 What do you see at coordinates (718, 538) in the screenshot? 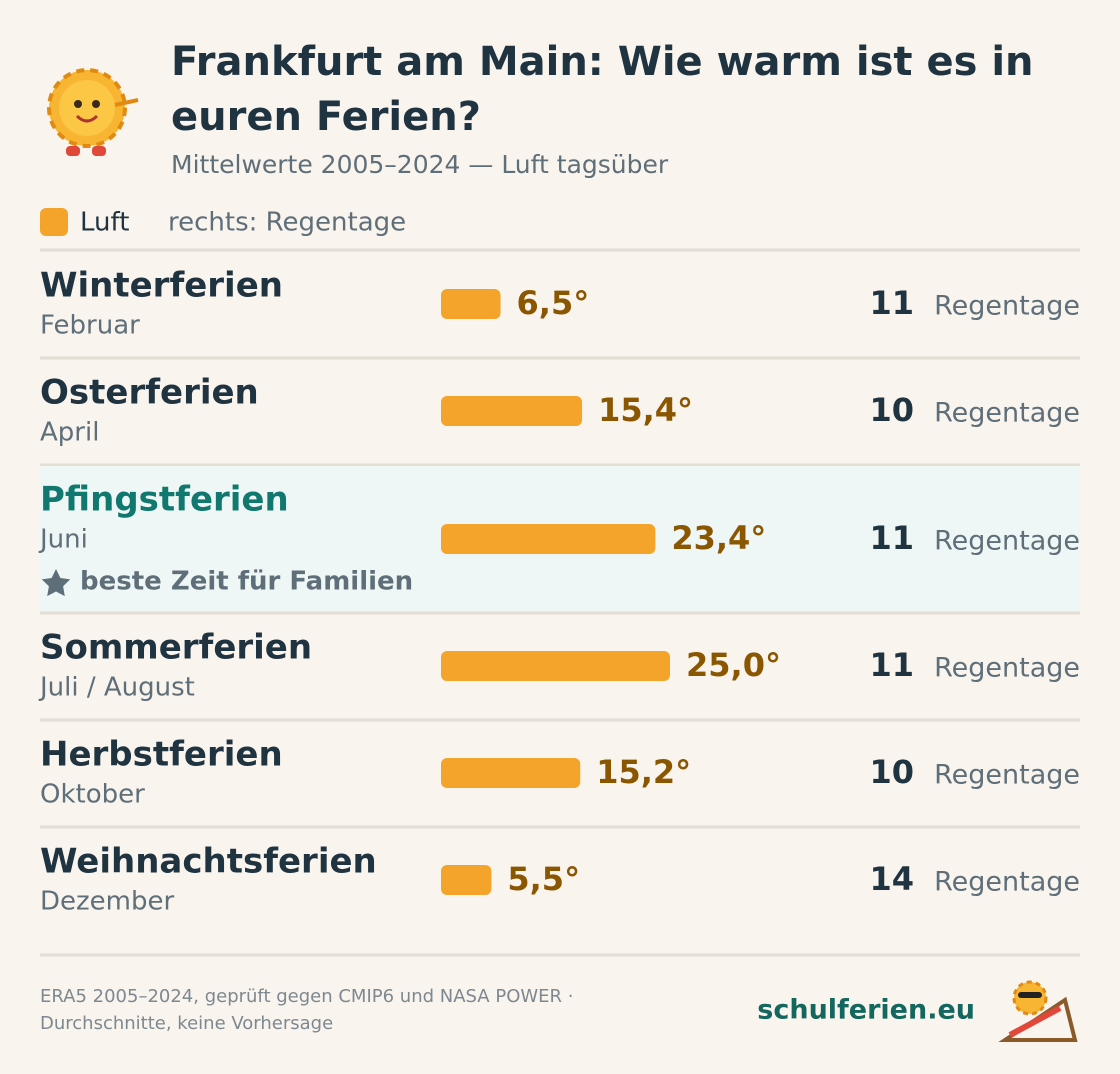
I see `value-label: 23,4°` at bounding box center [718, 538].